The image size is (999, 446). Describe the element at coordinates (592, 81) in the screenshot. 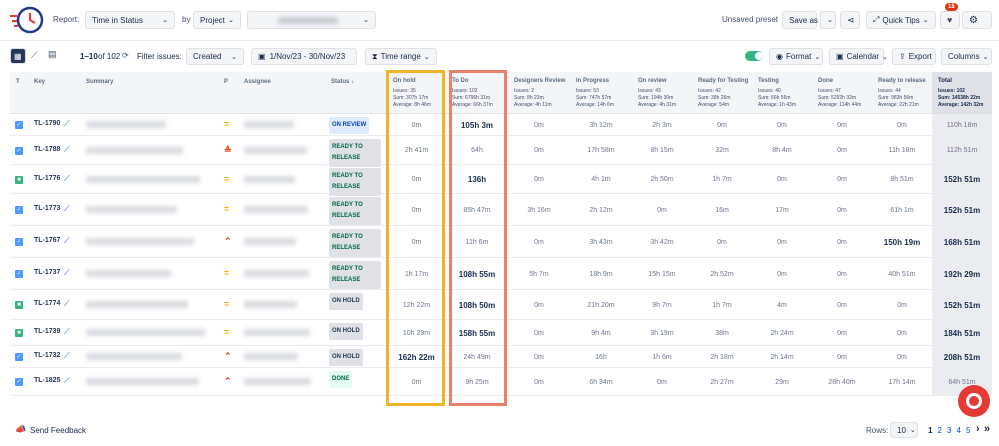

I see `status-column-header: In Progress` at that location.